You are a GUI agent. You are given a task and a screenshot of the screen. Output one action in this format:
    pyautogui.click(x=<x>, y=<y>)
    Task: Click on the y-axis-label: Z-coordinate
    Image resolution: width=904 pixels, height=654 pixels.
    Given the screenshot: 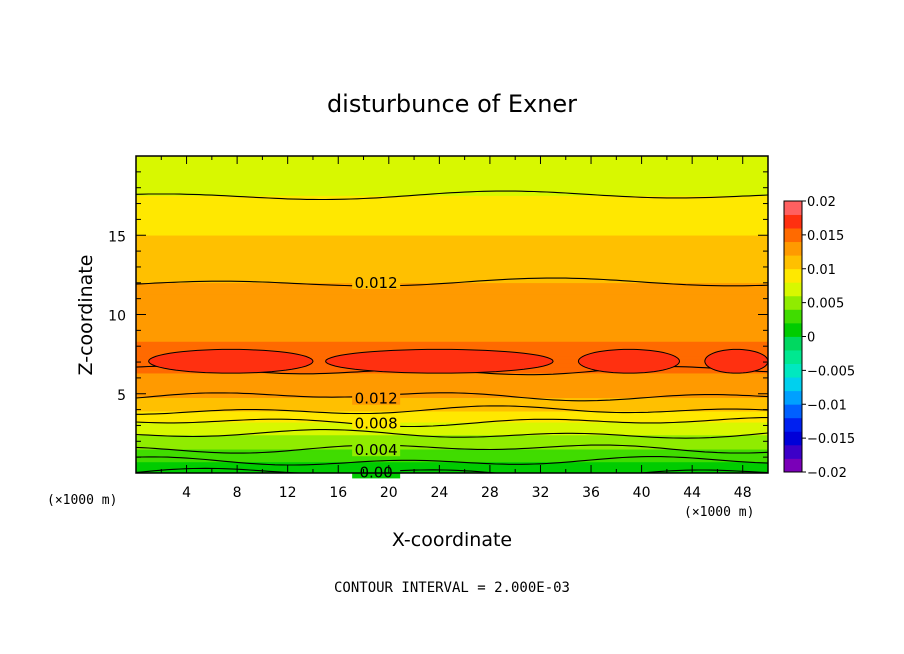 What is the action you would take?
    pyautogui.click(x=86, y=315)
    